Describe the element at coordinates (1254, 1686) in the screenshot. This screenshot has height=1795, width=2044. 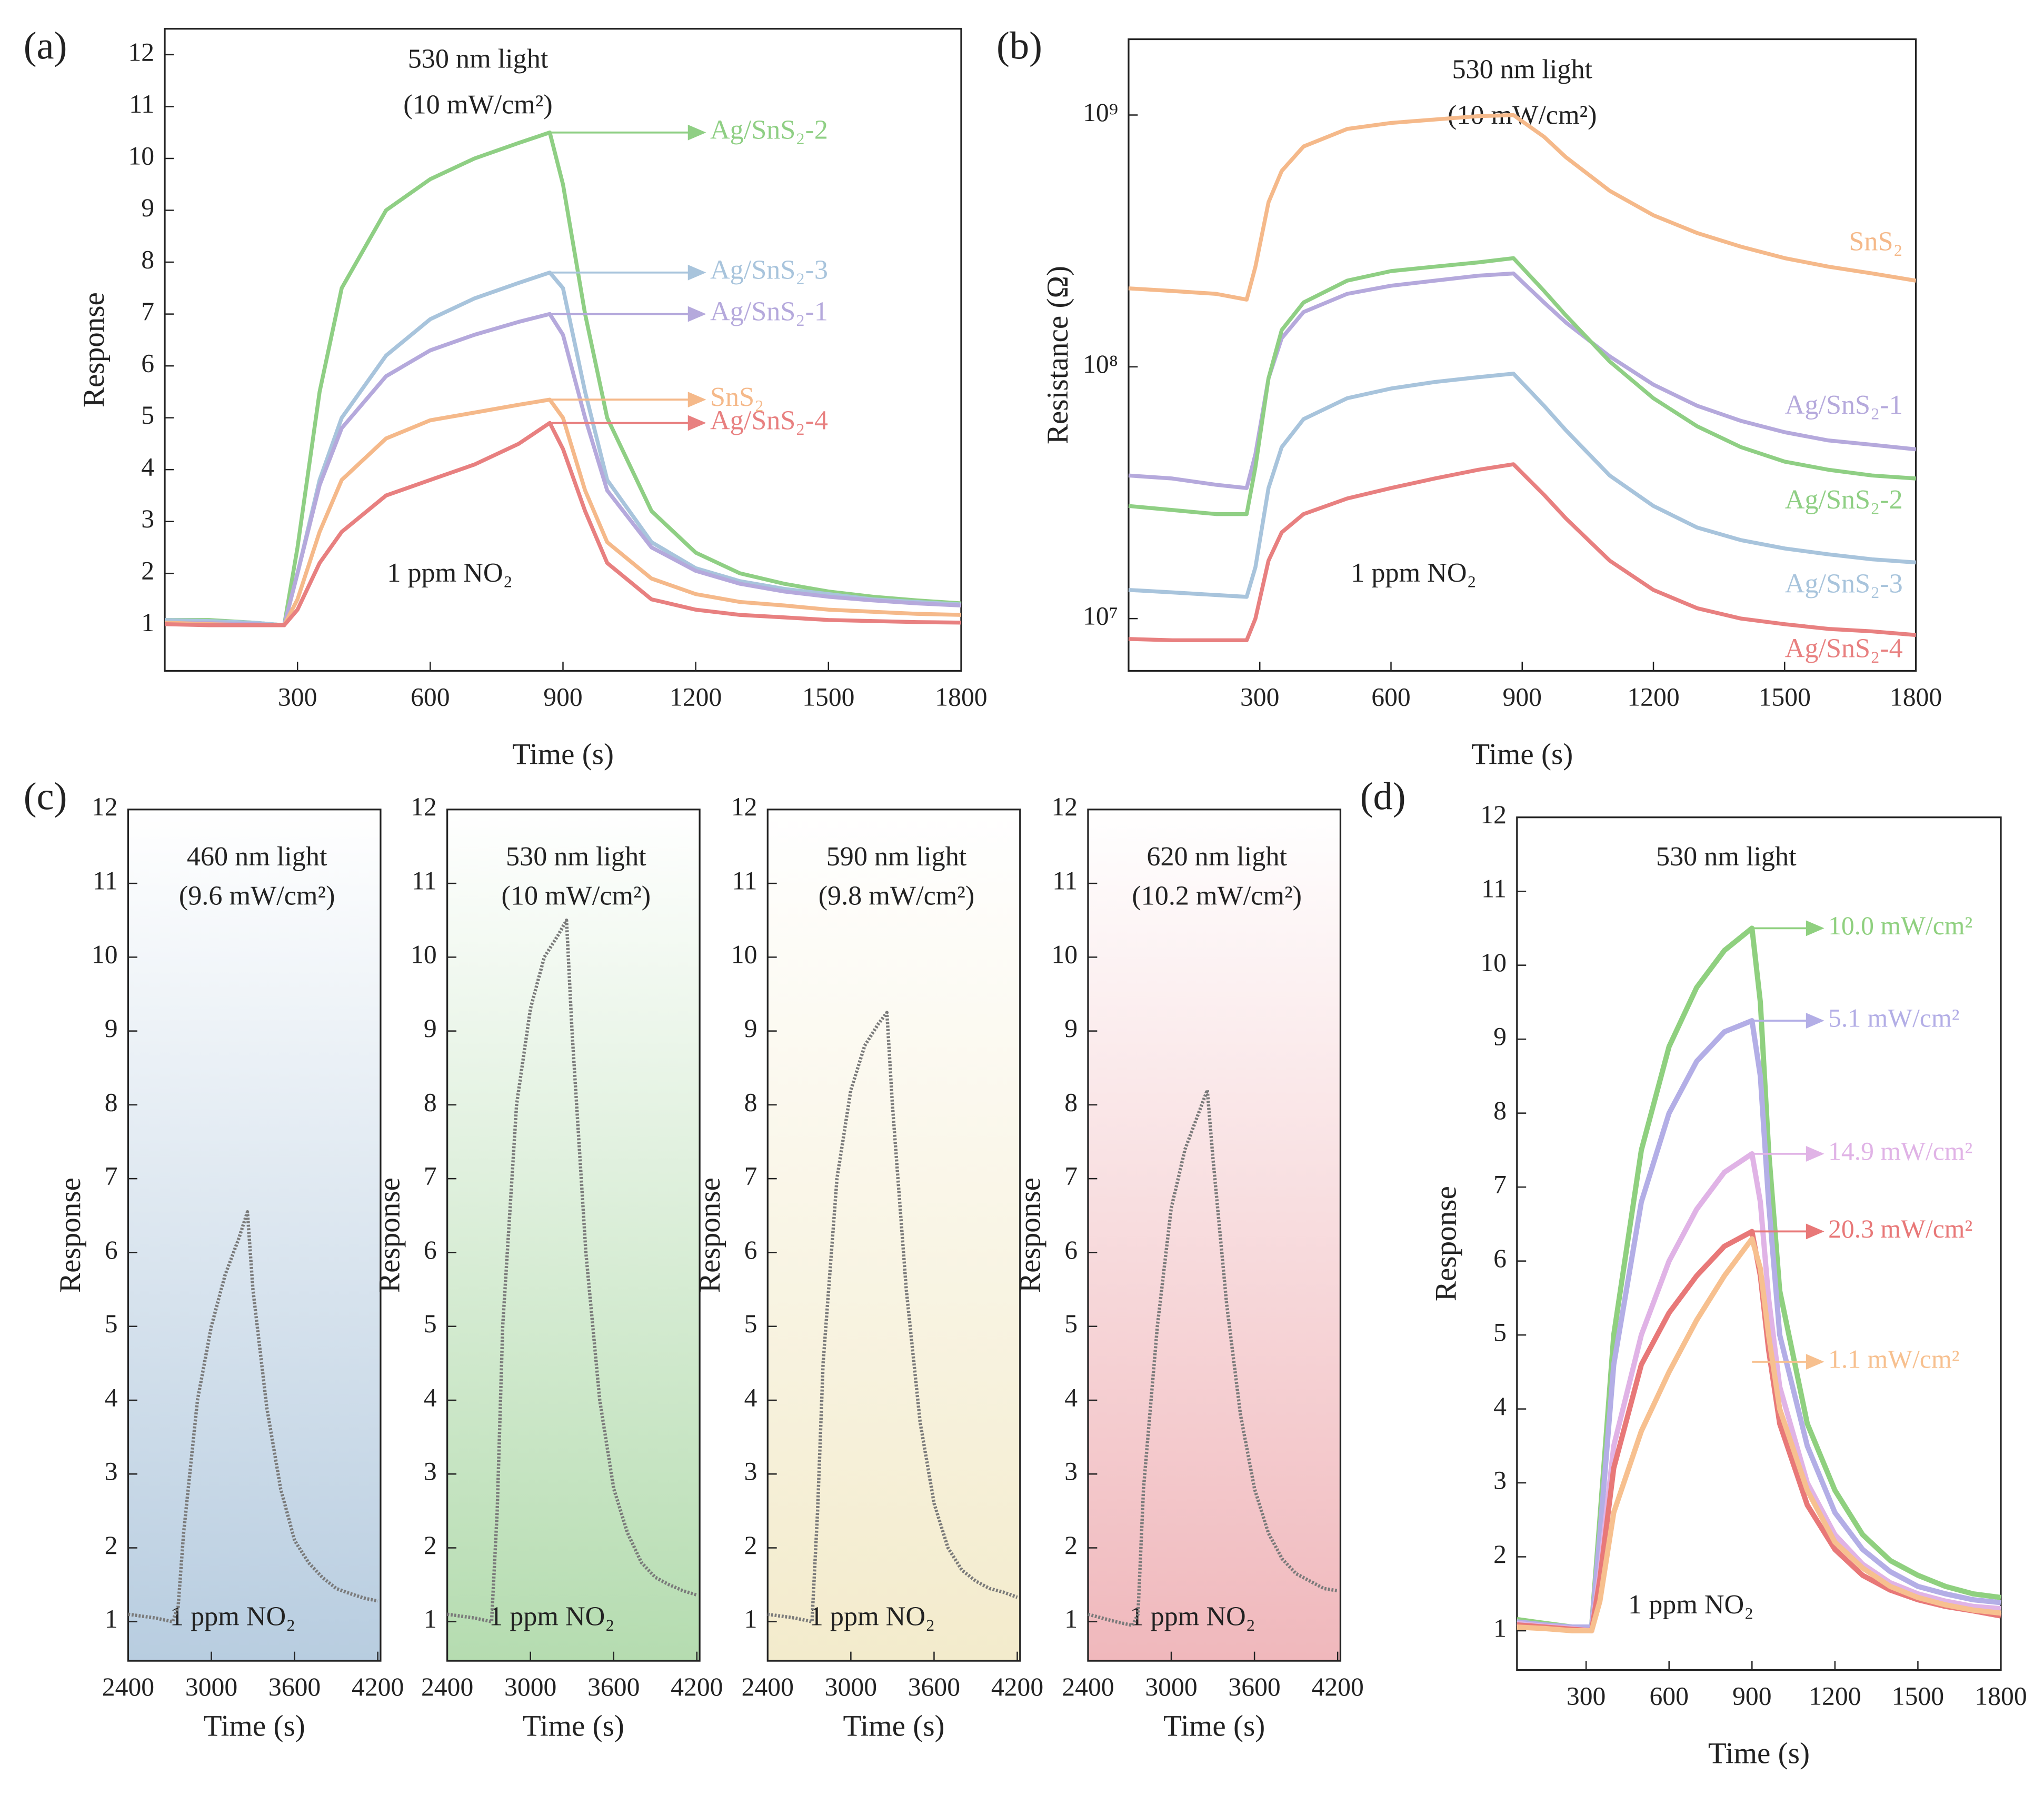
I see `x-tick-label: 3600` at that location.